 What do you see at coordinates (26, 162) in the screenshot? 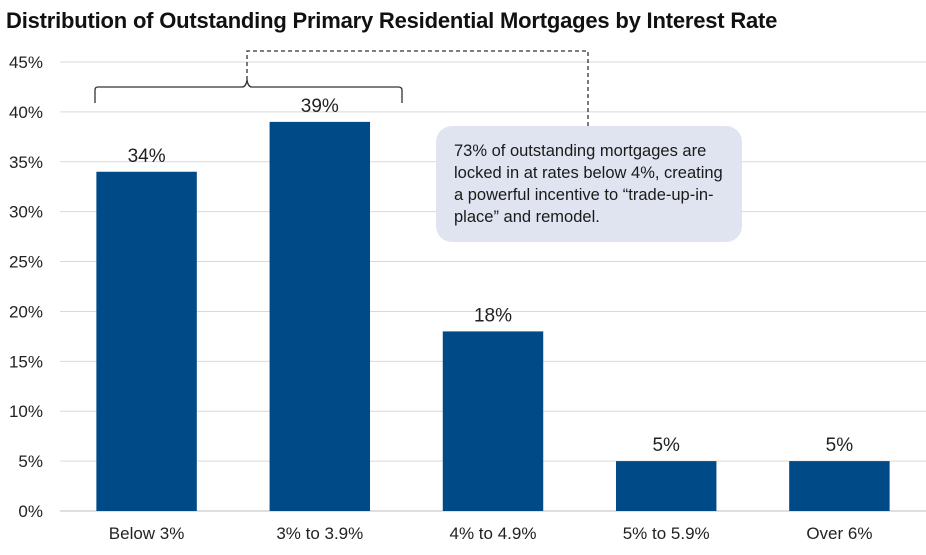
I see `y-tick-label: 35%` at bounding box center [26, 162].